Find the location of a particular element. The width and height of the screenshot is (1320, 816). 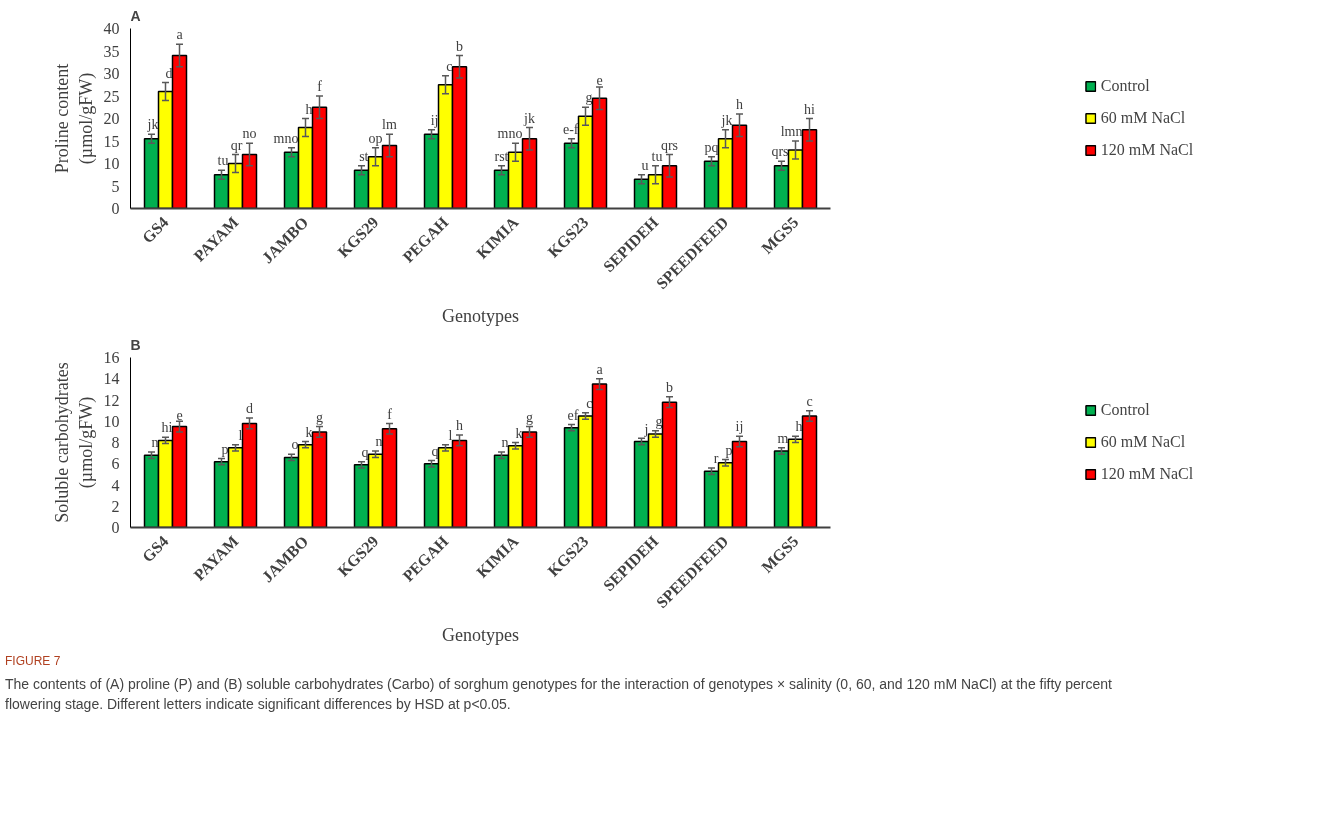

data-label: pq is located at coordinates (711, 147).